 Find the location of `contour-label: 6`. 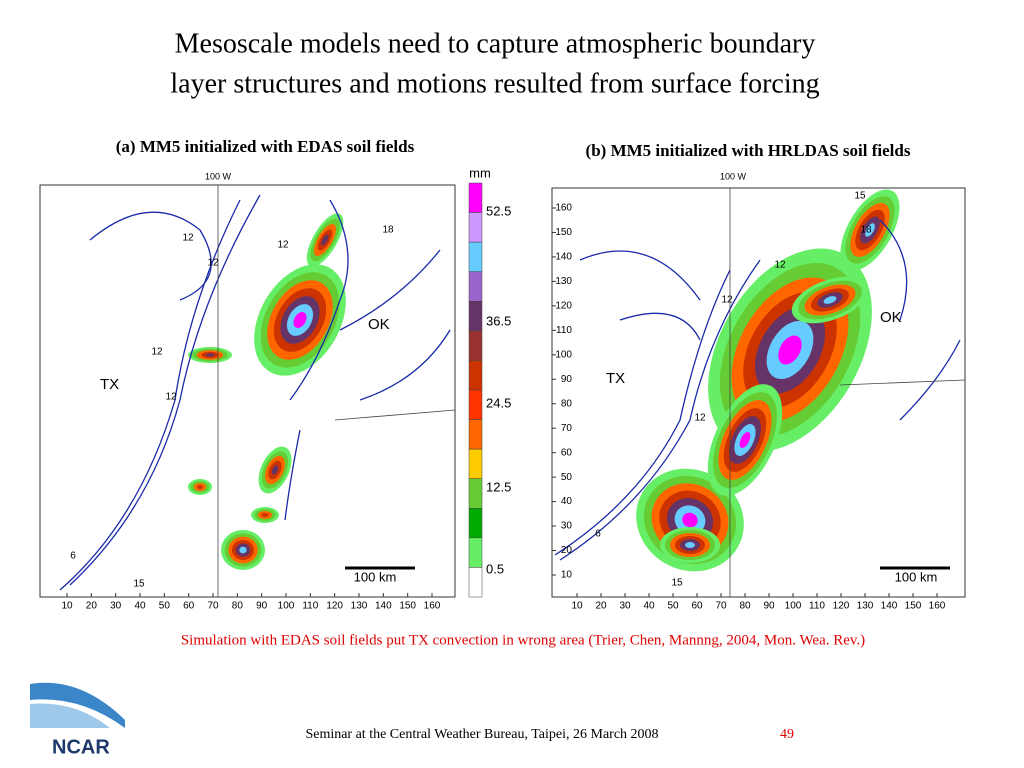

contour-label: 6 is located at coordinates (598, 534).